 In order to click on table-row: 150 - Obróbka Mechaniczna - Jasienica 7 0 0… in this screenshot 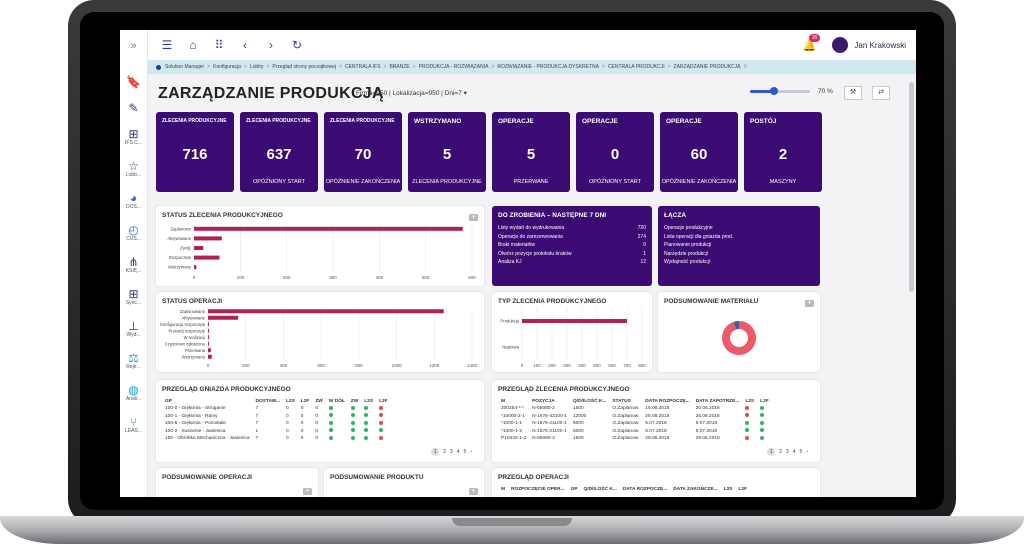, I will do `click(276, 439)`.